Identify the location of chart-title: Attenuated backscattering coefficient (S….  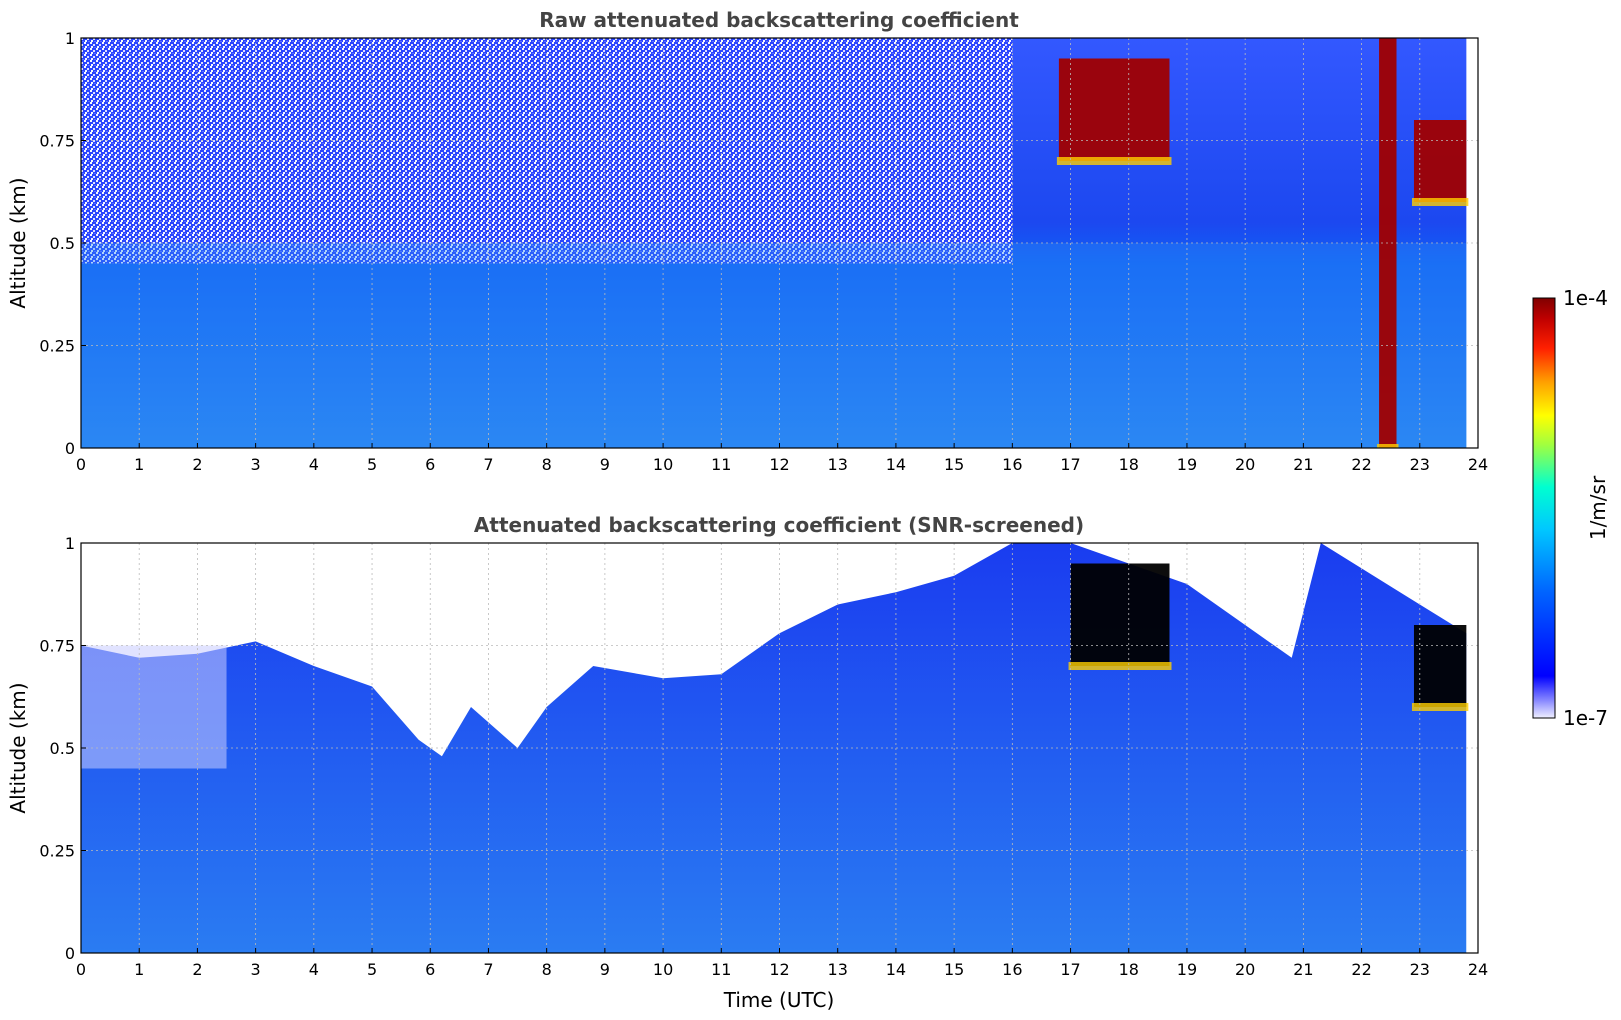
(779, 525).